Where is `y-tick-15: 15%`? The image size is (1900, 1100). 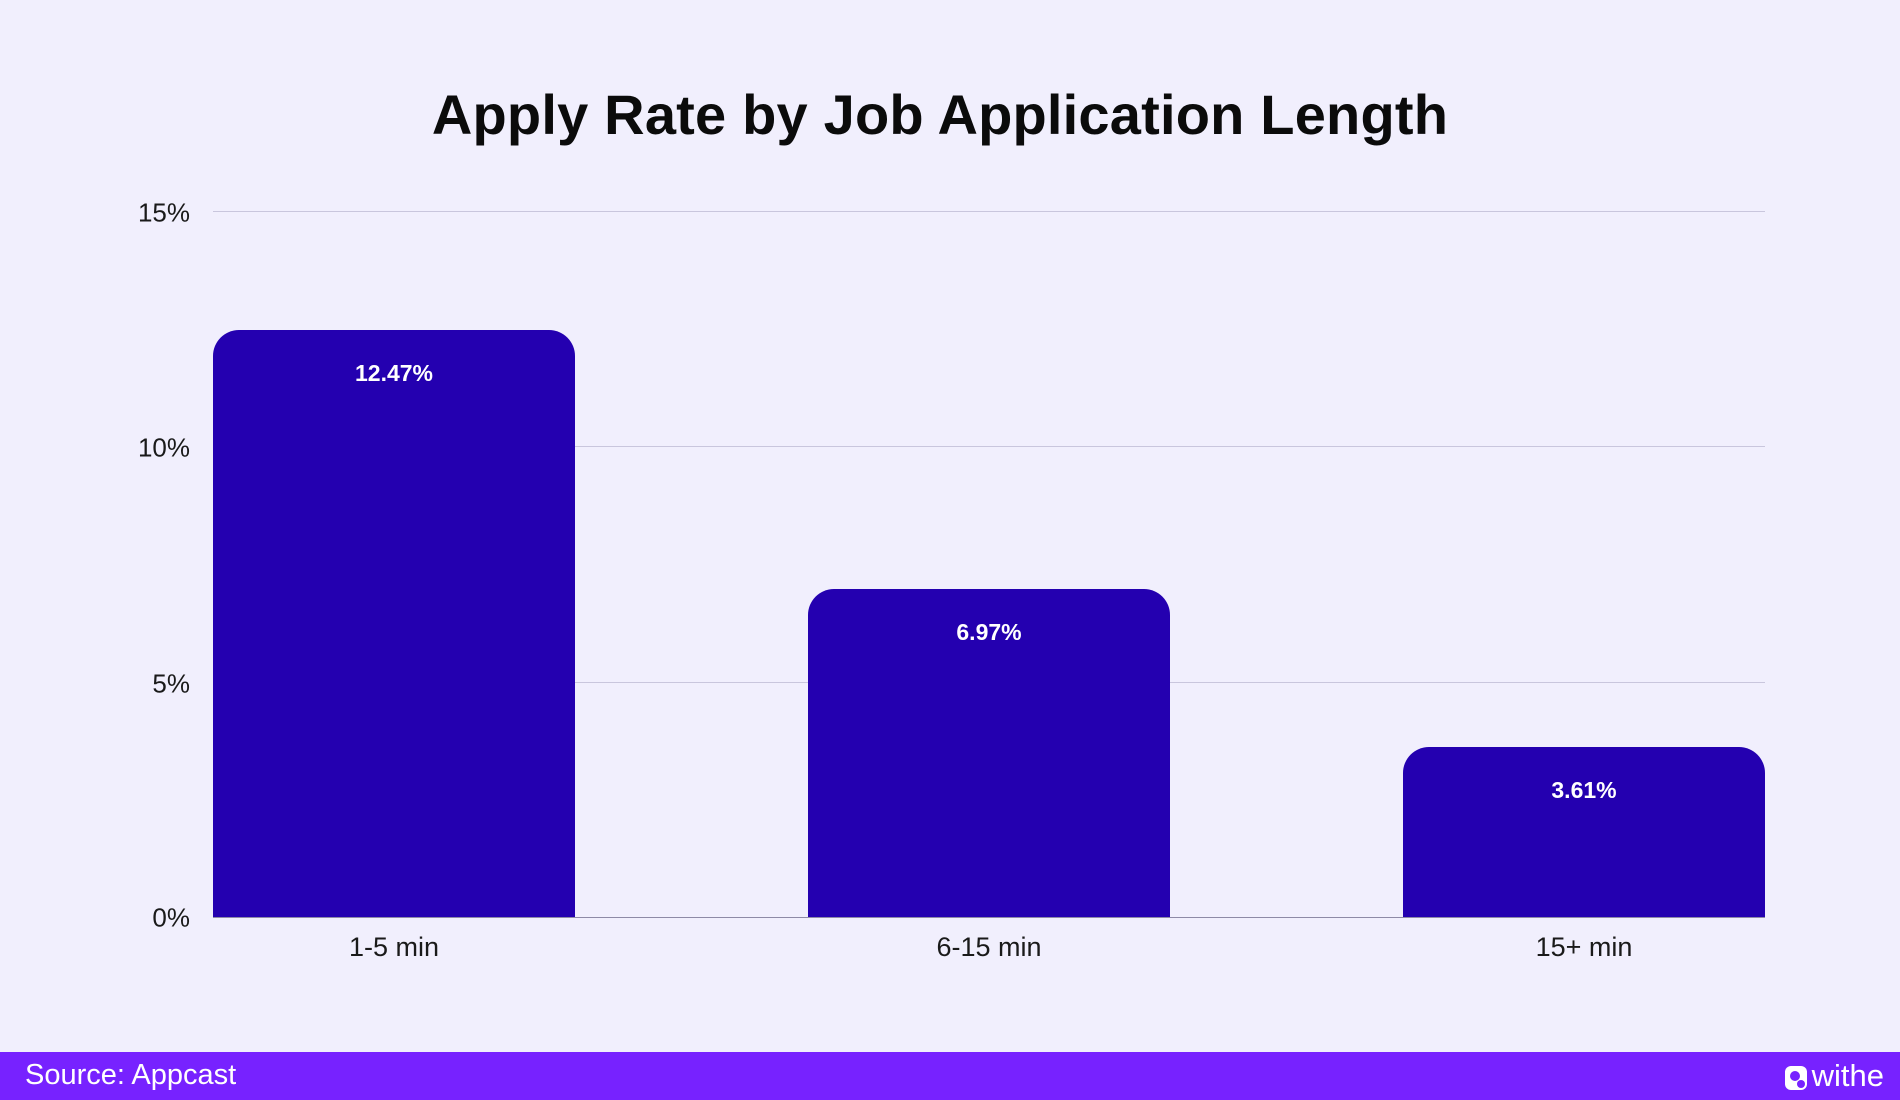 y-tick-15: 15% is located at coordinates (163, 212).